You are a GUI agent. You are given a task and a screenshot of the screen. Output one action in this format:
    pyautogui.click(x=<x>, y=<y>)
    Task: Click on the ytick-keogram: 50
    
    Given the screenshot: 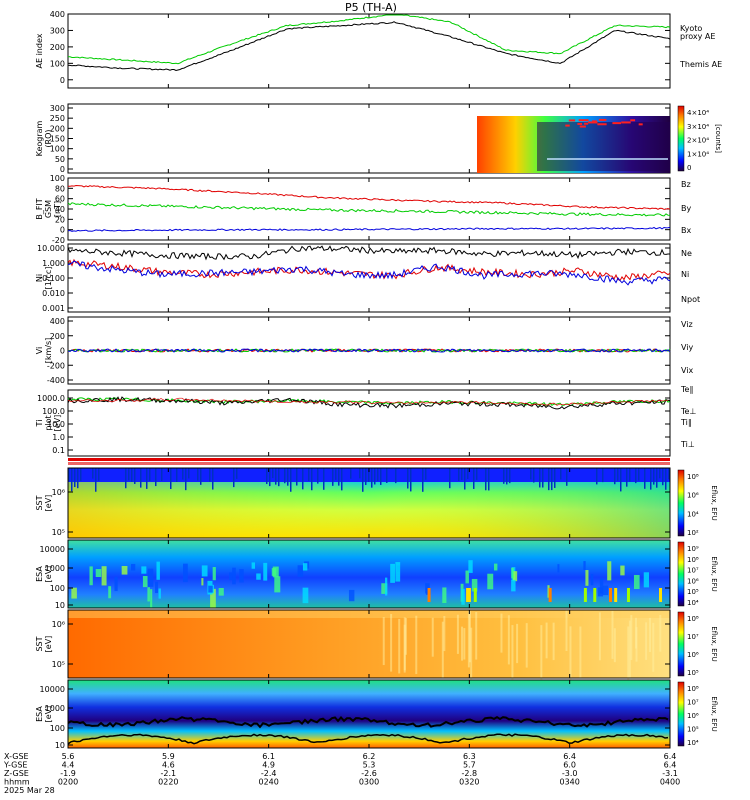 What is the action you would take?
    pyautogui.click(x=60, y=159)
    